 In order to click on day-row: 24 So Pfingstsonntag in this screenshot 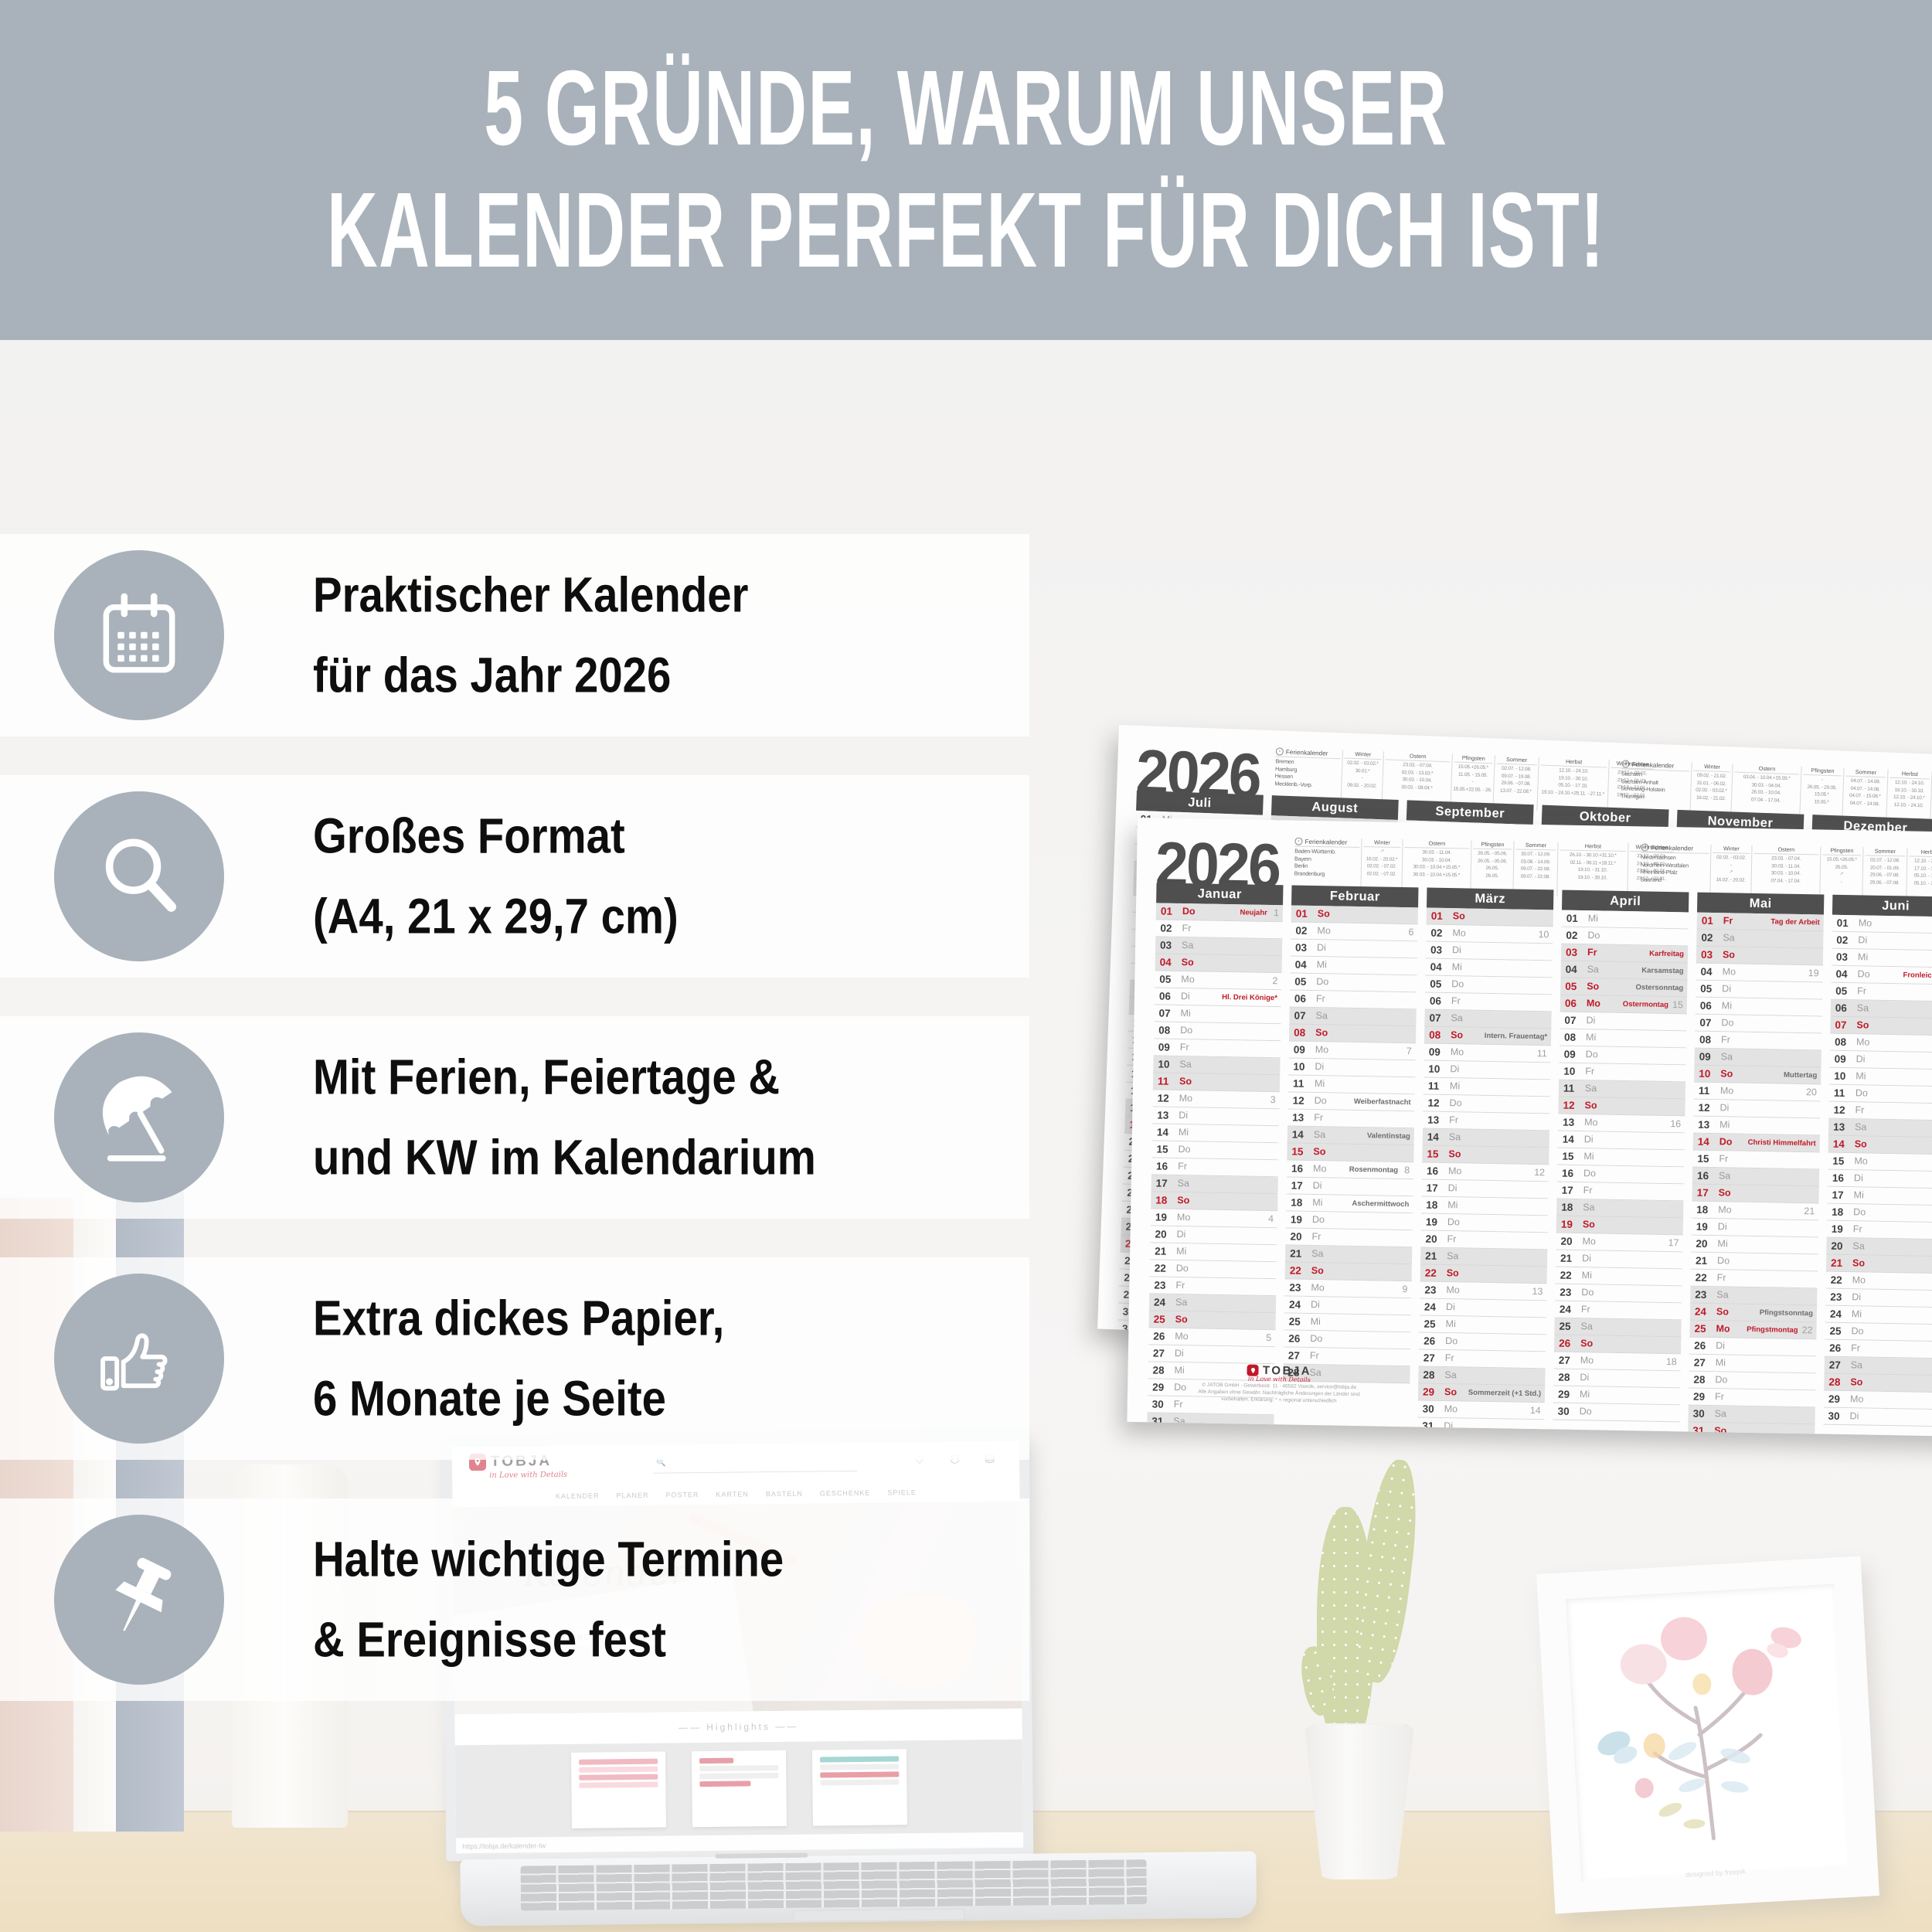, I will do `click(1754, 1313)`.